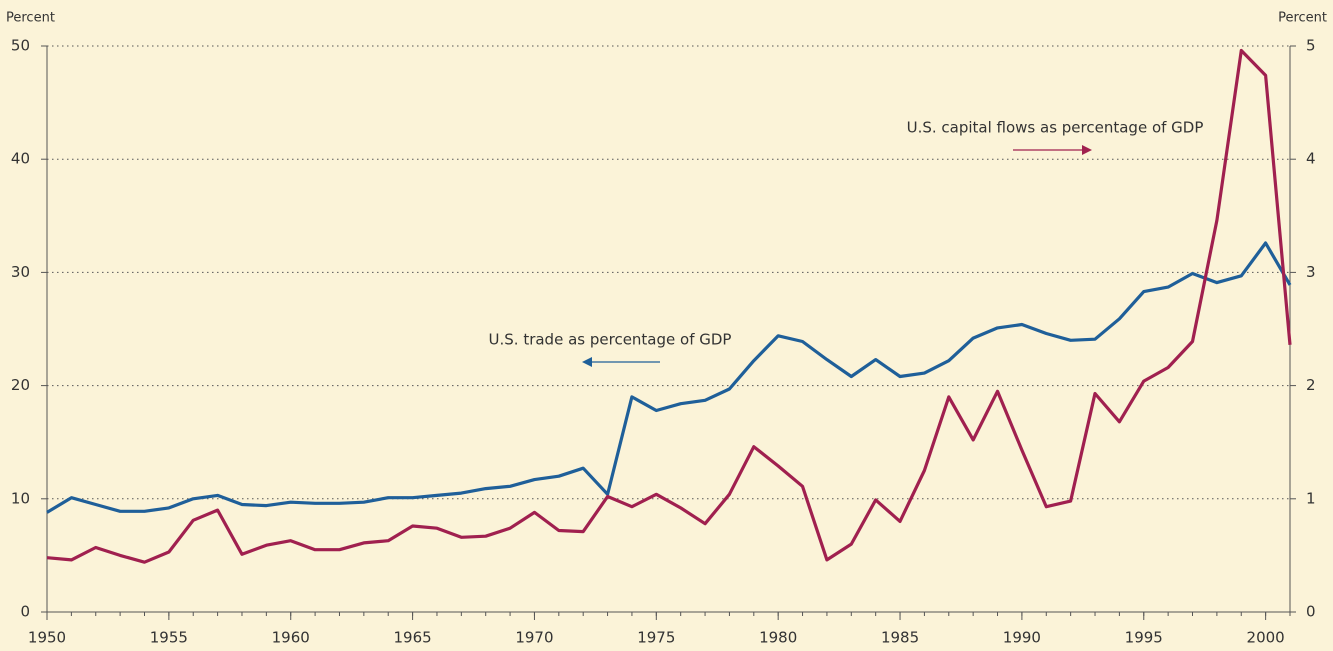  Describe the element at coordinates (20, 46) in the screenshot. I see `y-tick-label: 50` at that location.